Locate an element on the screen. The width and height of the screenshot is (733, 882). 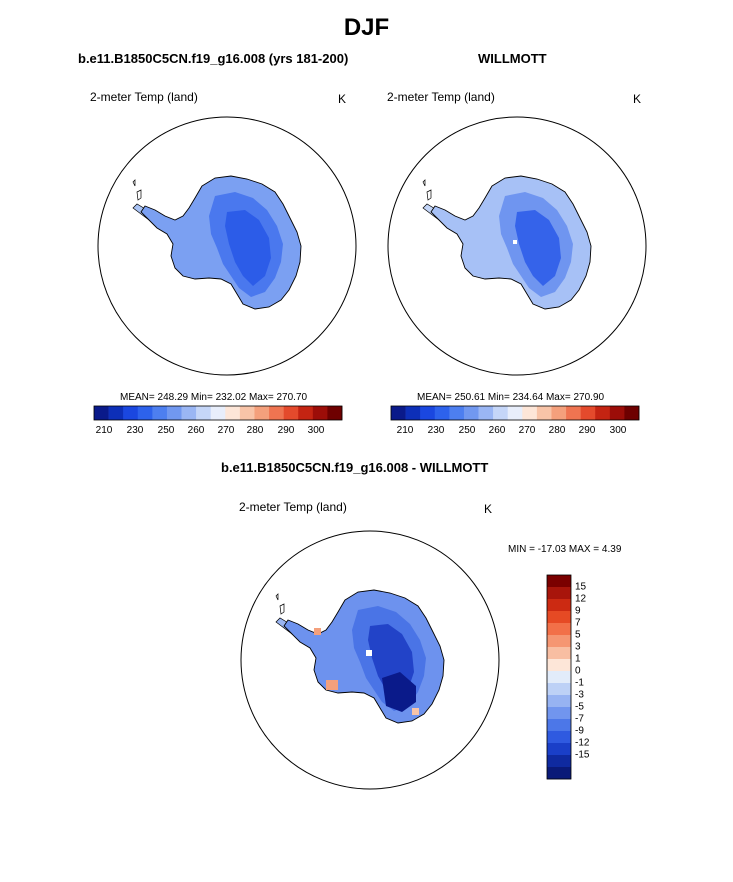
panel3-units: K is located at coordinates (488, 509).